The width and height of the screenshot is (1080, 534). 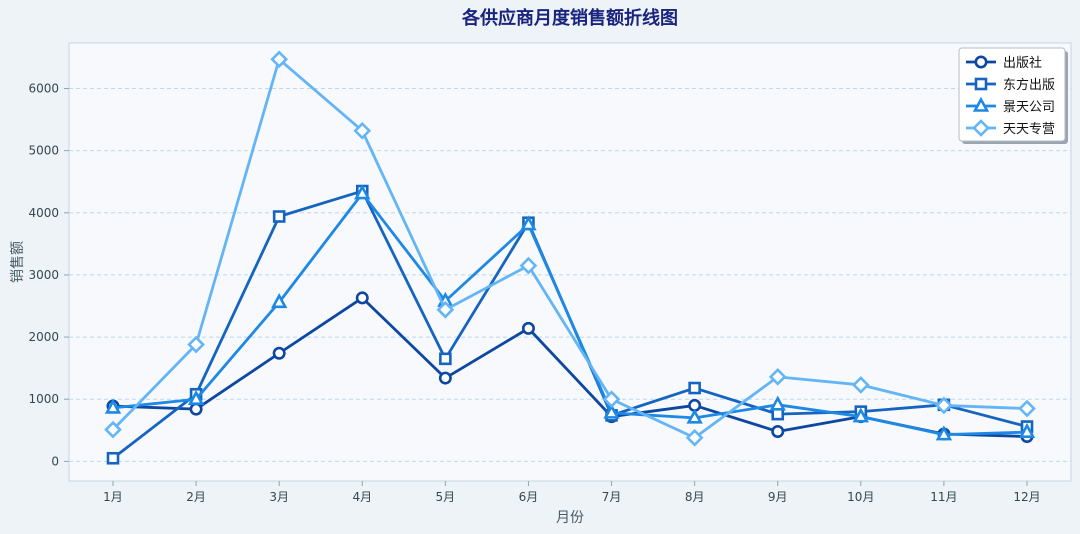 I want to click on y-tick-label: 0, so click(x=55, y=461).